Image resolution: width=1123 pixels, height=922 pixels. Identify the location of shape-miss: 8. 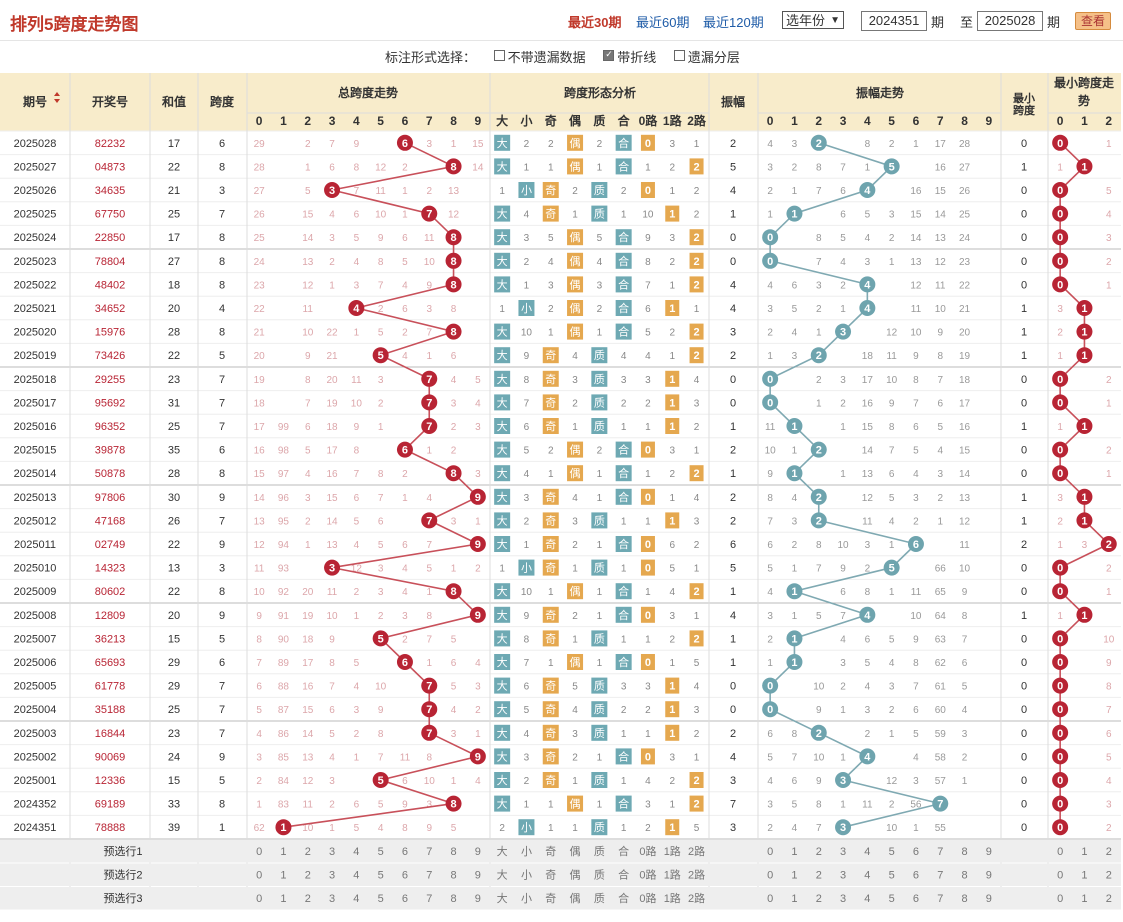
(648, 262).